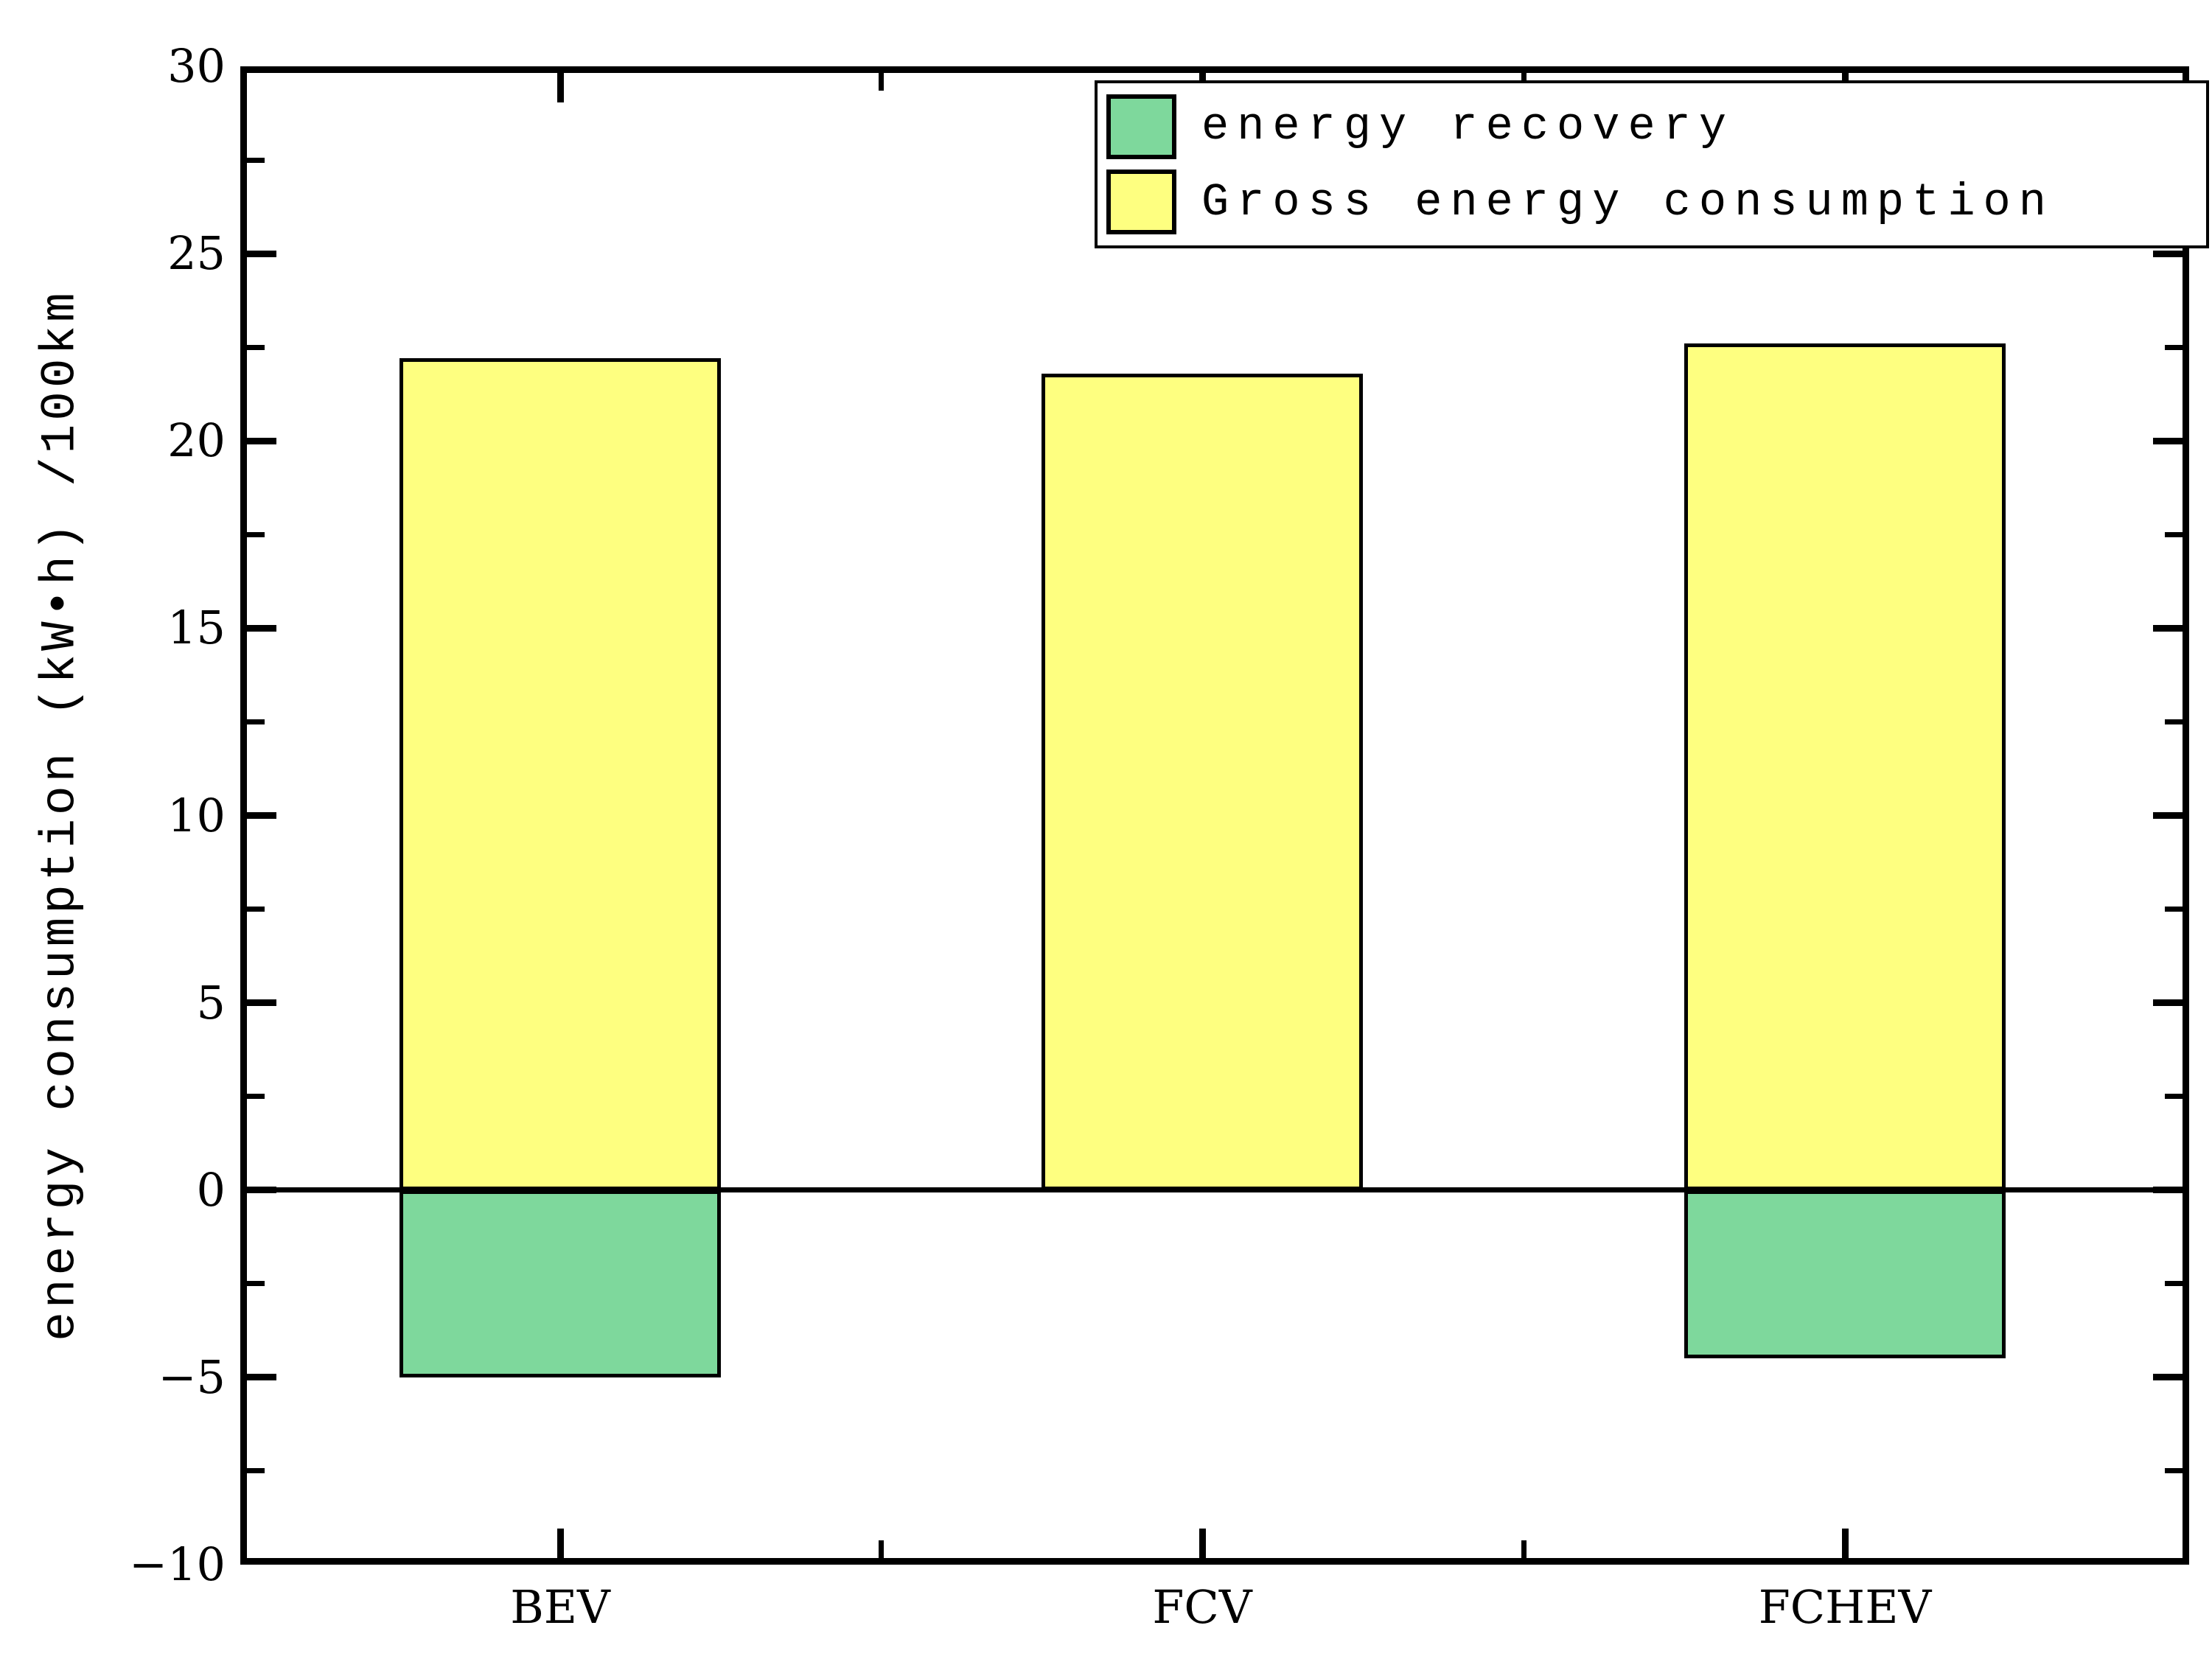 Image resolution: width=2212 pixels, height=1673 pixels. What do you see at coordinates (1845, 1274) in the screenshot?
I see `energy-recovery-bar-fchev` at bounding box center [1845, 1274].